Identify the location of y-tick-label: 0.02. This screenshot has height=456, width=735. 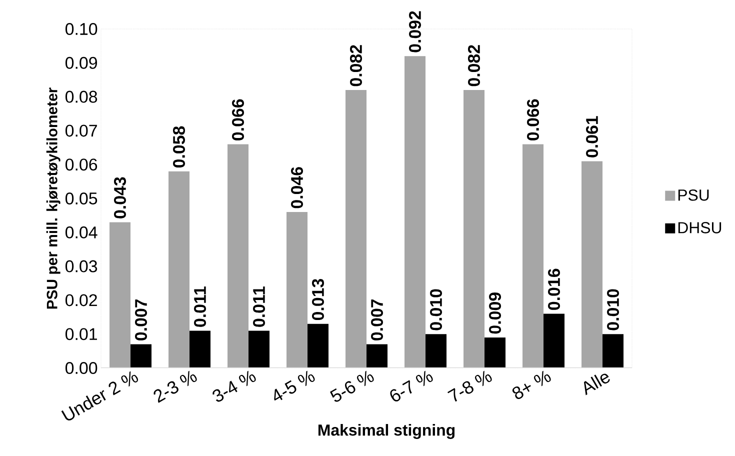
(81, 300).